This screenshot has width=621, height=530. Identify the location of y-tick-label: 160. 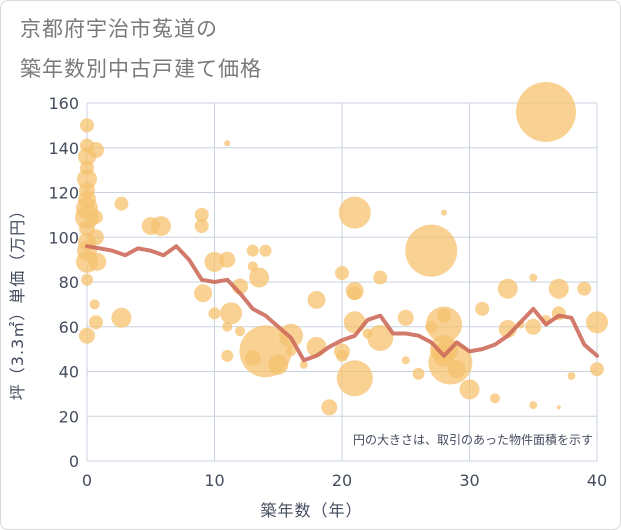
(63, 103).